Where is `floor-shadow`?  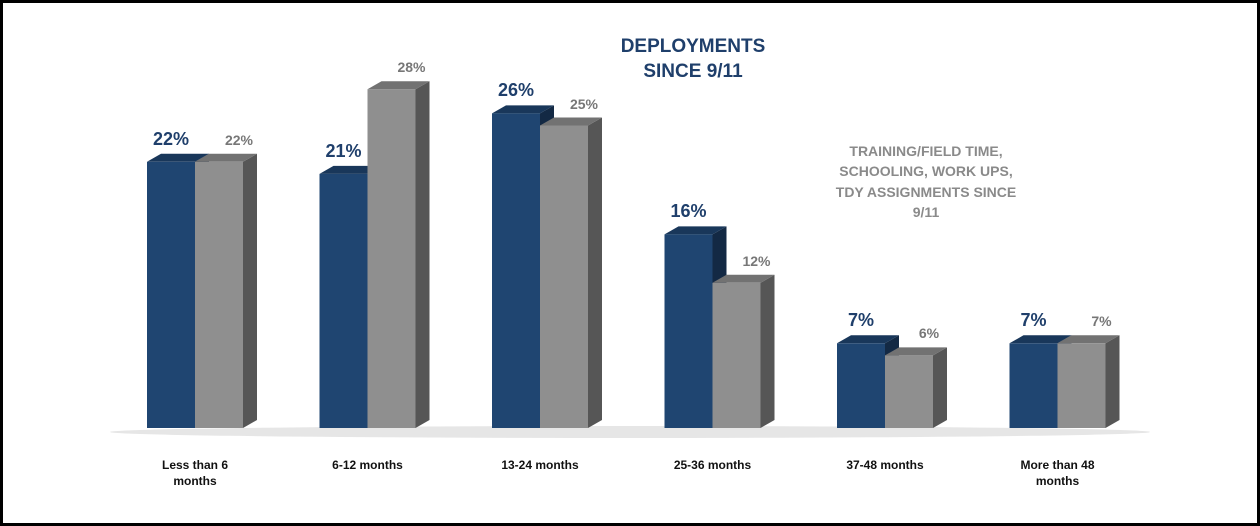 floor-shadow is located at coordinates (630, 432).